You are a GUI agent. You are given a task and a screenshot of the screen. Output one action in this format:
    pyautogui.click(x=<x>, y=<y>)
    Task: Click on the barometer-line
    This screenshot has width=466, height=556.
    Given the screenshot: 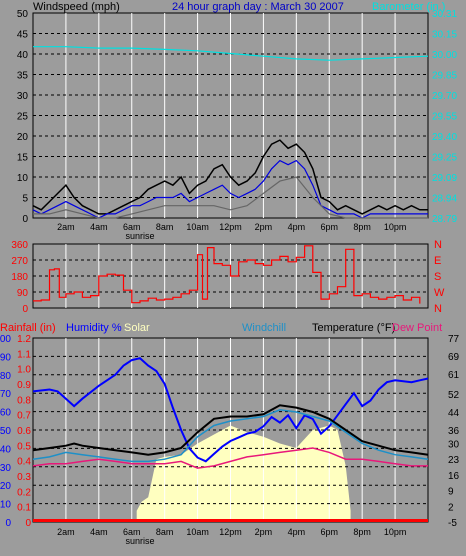 What is the action you would take?
    pyautogui.click(x=231, y=53)
    